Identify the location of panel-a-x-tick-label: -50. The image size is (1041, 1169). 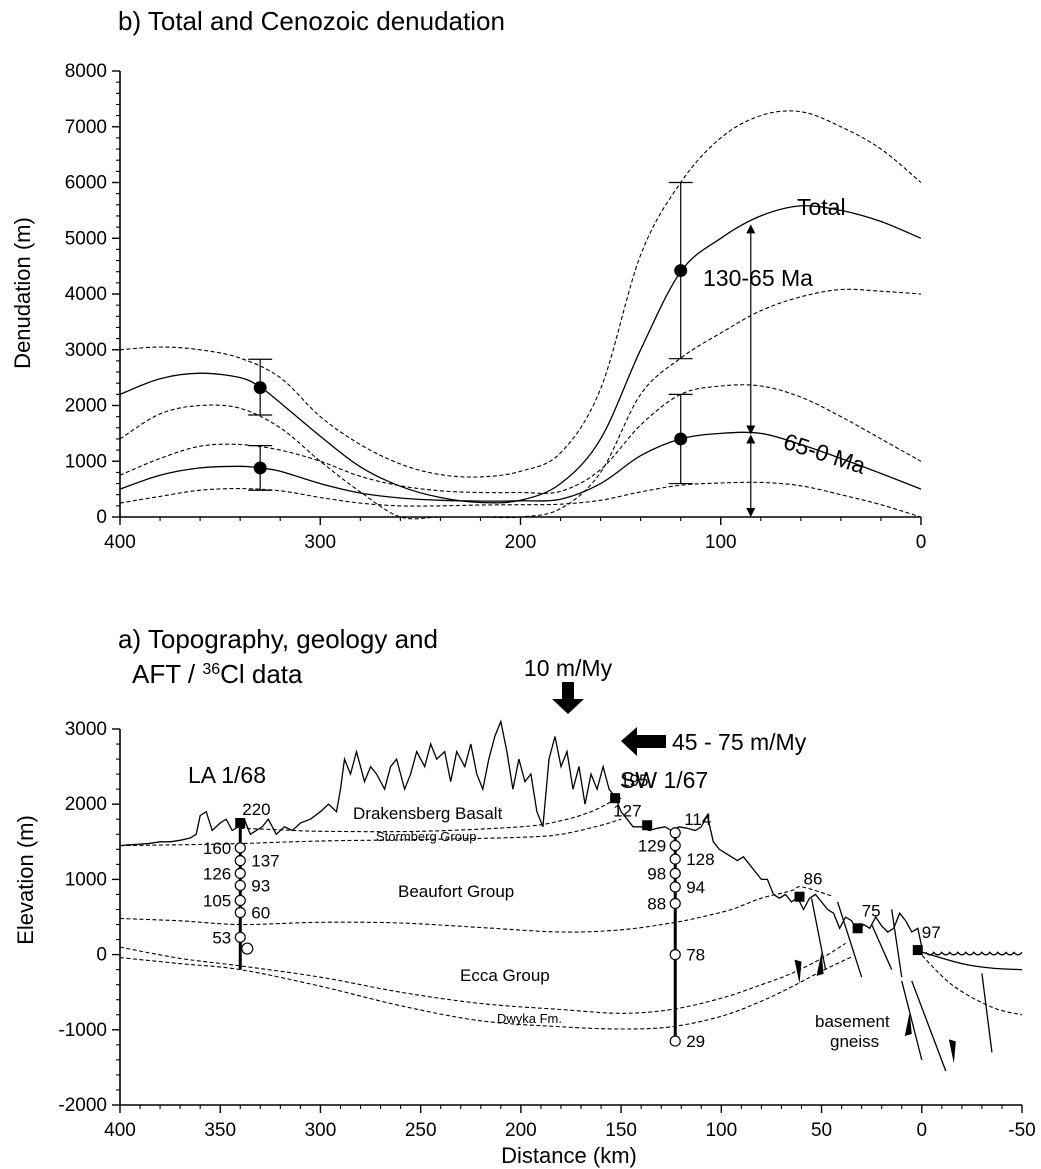
(1021, 1130).